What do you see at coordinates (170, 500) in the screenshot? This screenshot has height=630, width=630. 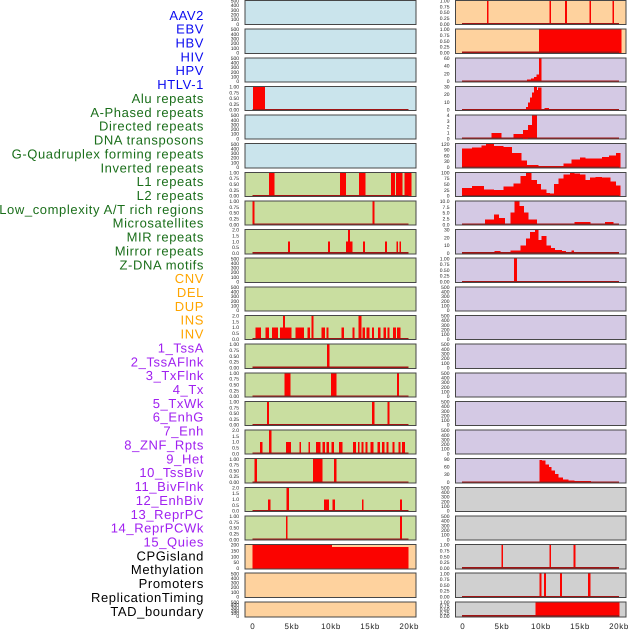 I see `svg-text: 12_EnhBiv` at bounding box center [170, 500].